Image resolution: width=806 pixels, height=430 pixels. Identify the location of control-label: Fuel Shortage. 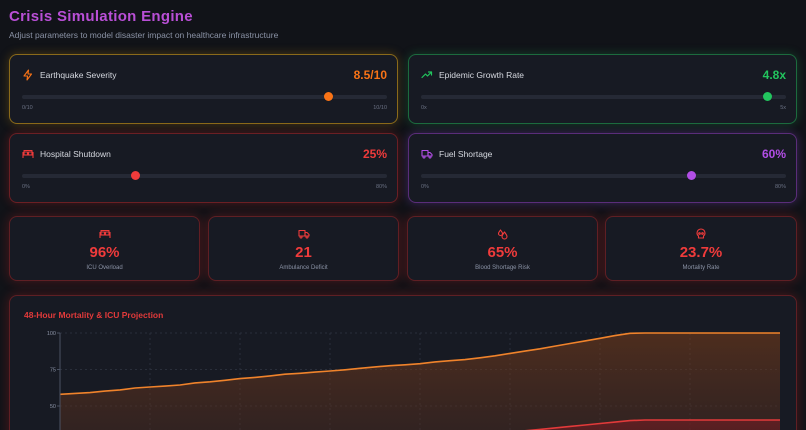
(466, 154).